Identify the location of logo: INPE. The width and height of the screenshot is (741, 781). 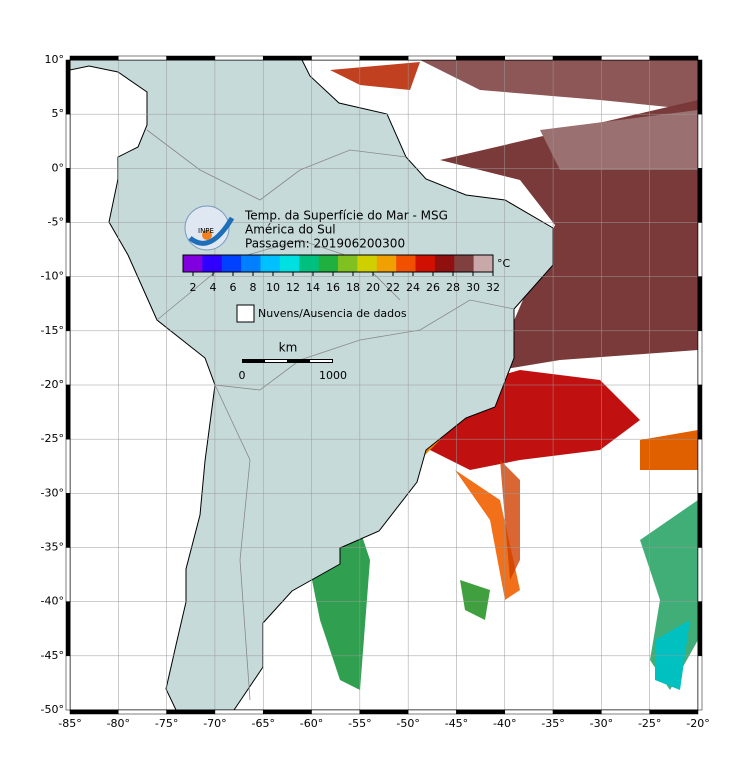
(209, 228).